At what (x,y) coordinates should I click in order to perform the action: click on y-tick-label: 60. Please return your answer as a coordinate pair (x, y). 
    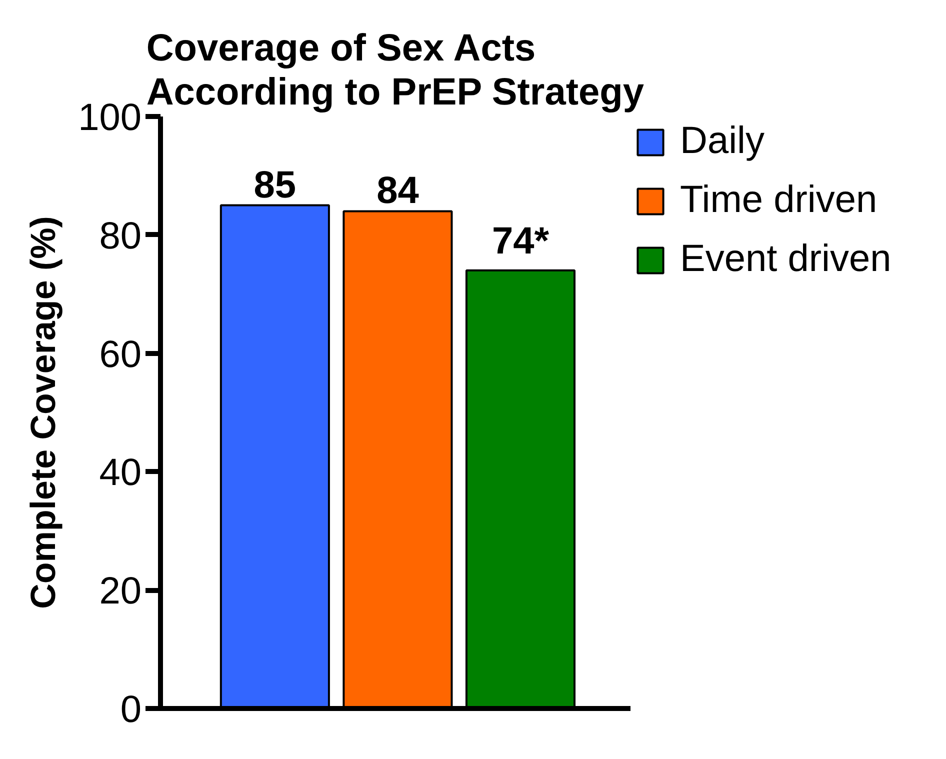
    Looking at the image, I should click on (120, 355).